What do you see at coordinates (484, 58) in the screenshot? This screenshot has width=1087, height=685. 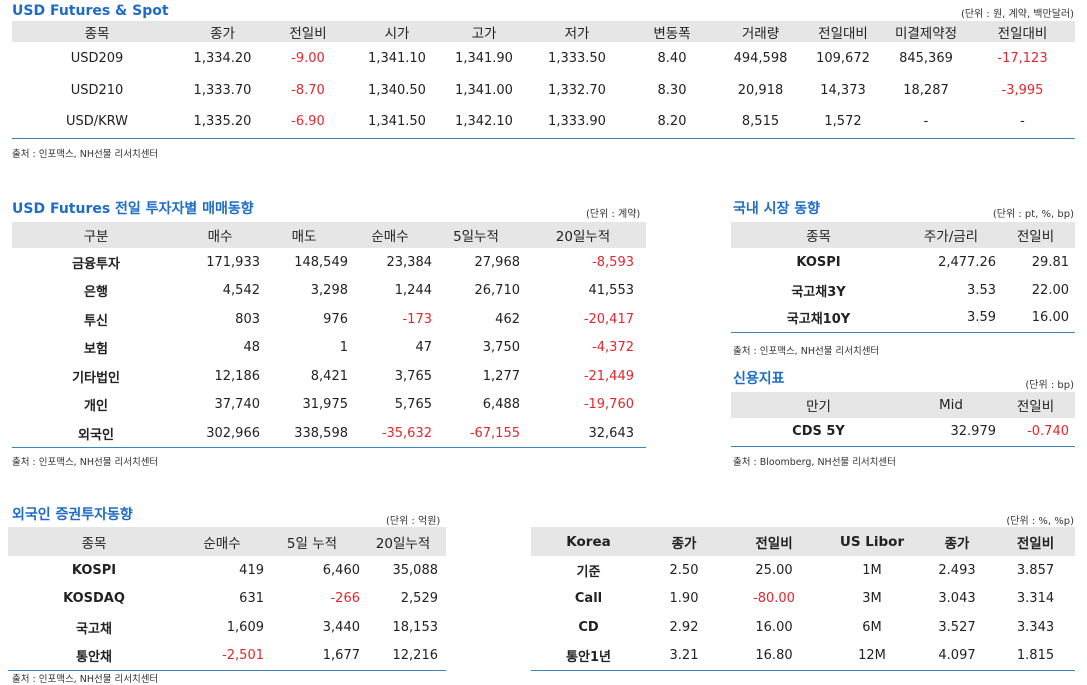 I see `table-cell: 1,341.90` at bounding box center [484, 58].